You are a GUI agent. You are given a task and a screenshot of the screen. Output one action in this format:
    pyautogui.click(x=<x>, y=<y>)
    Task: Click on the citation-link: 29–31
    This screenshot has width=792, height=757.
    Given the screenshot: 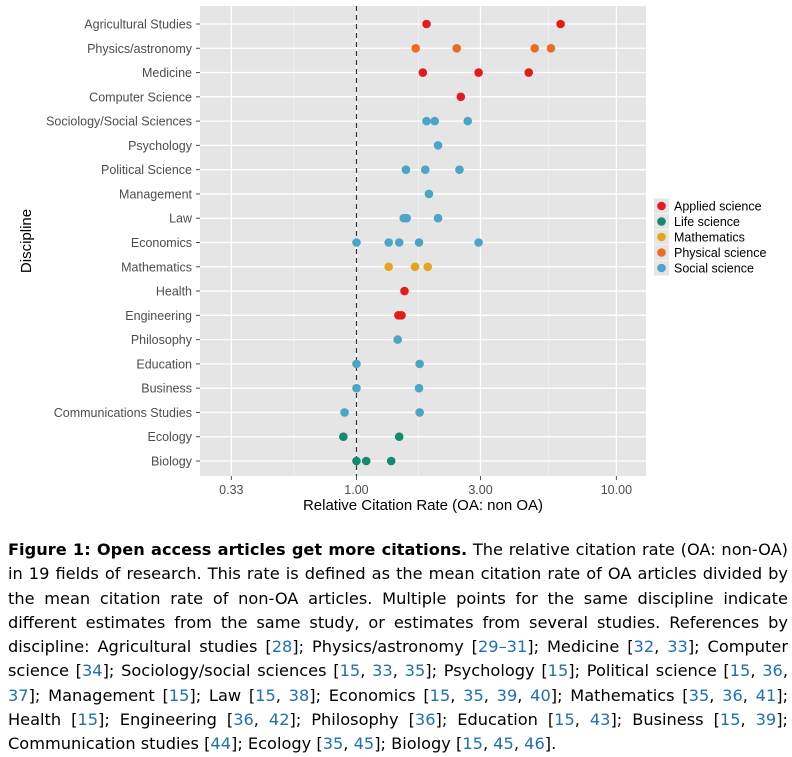 What is the action you would take?
    pyautogui.click(x=502, y=647)
    